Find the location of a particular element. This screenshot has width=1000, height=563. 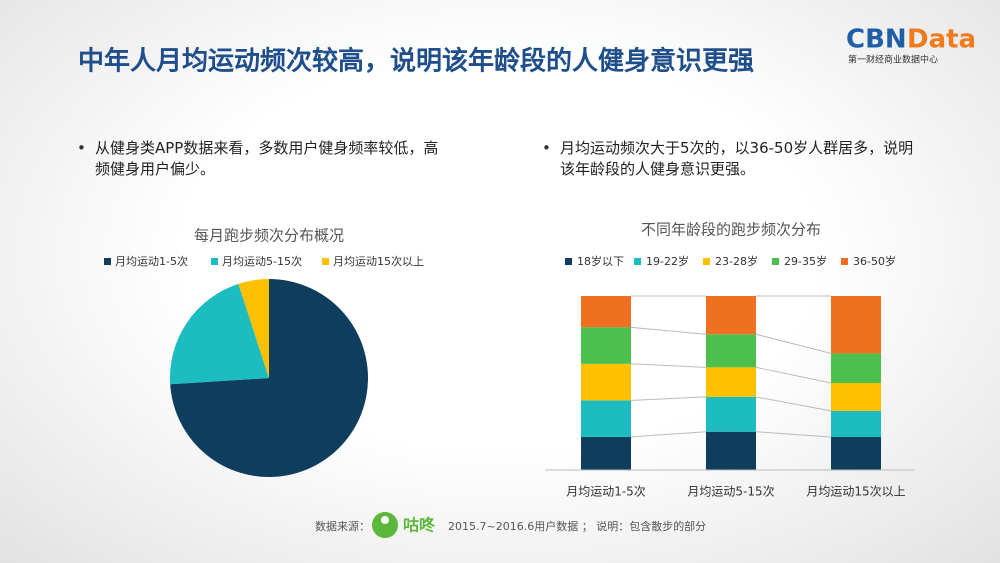

chart-title: 每月跑步频次分布概况 is located at coordinates (269, 236).